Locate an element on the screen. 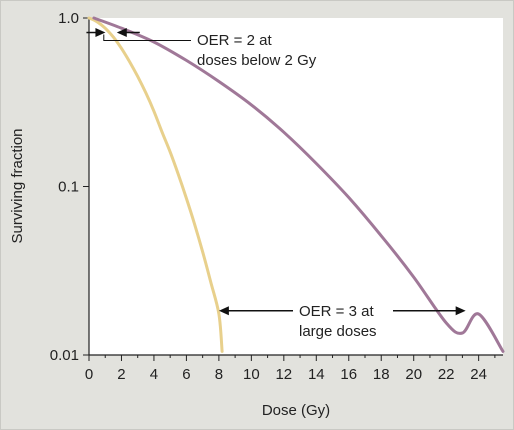  oer3-label-line2: large doses is located at coordinates (338, 331).